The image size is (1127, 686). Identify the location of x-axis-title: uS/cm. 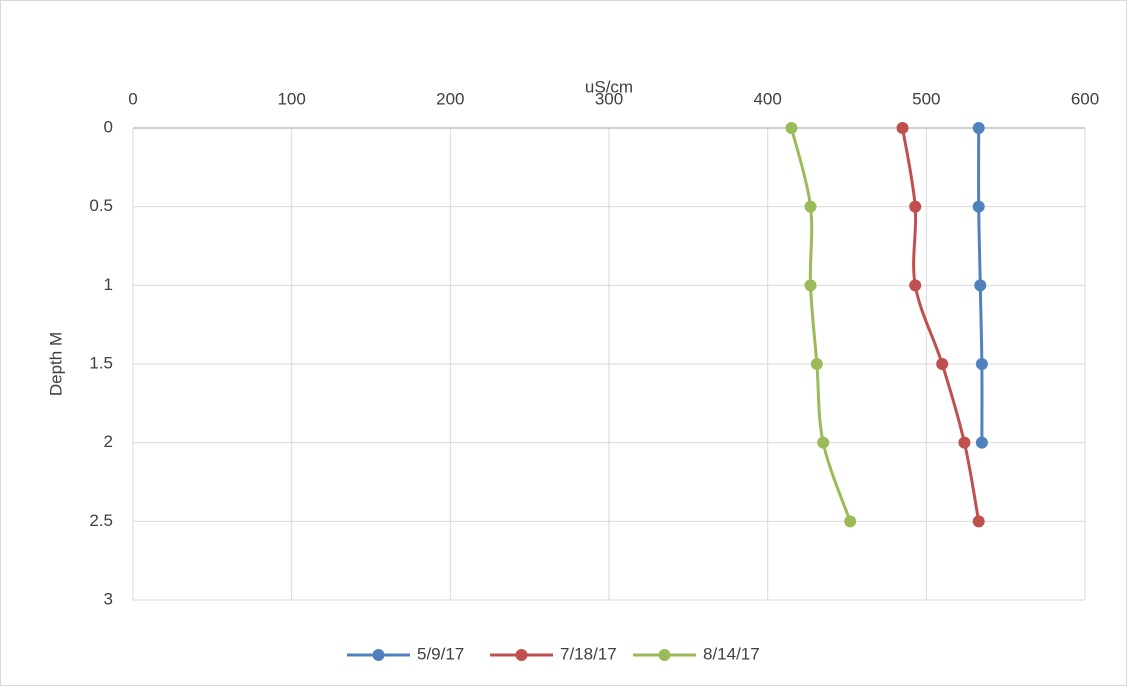
(609, 86).